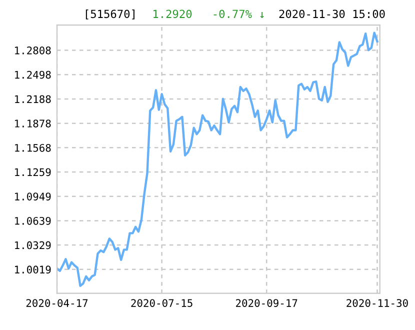 The width and height of the screenshot is (415, 330). I want to click on chart-title: [515670], so click(110, 15).